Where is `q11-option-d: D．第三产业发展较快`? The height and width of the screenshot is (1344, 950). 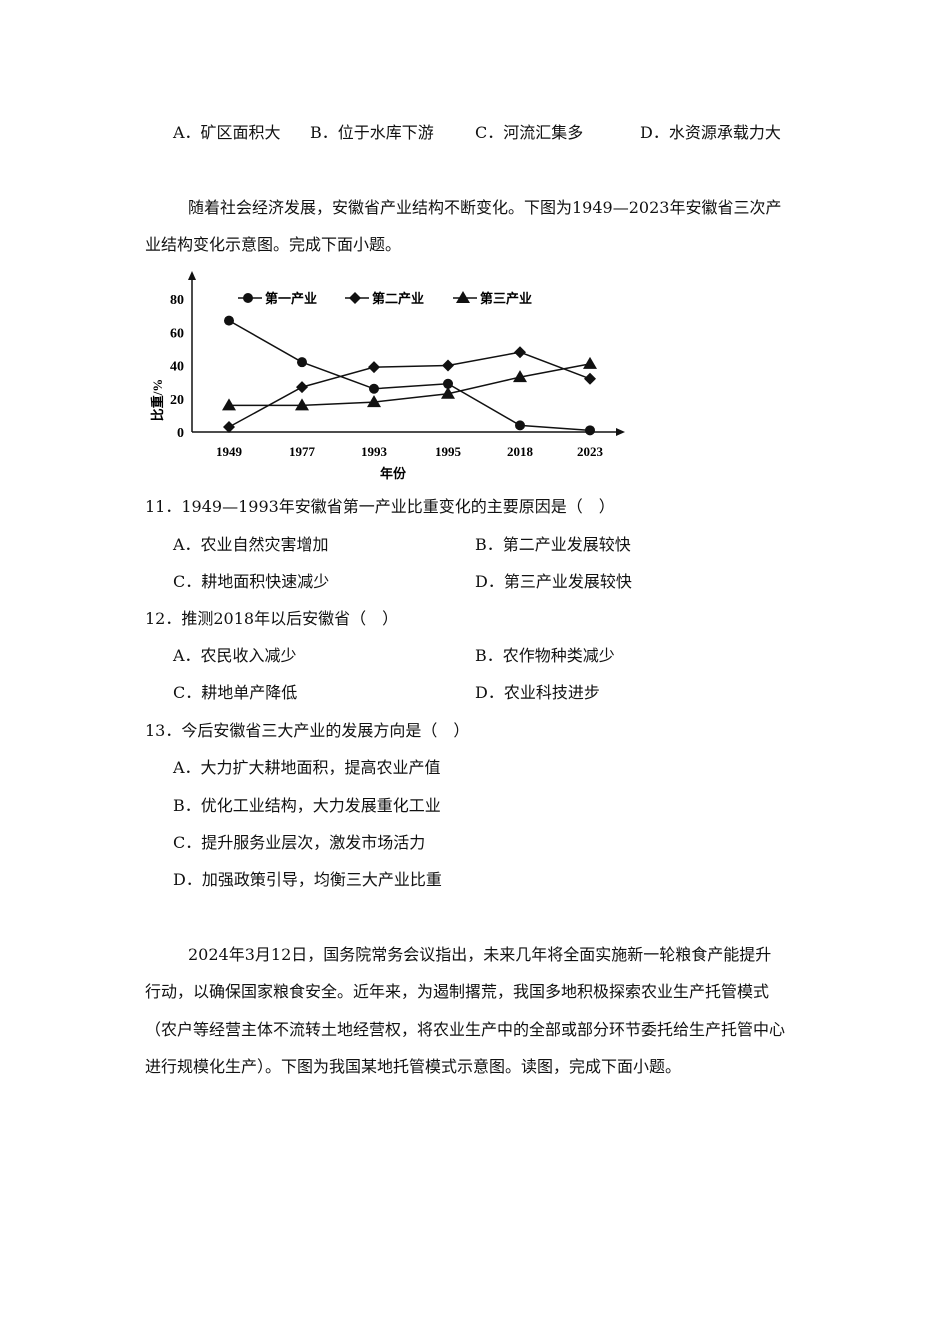 q11-option-d: D．第三产业发展较快 is located at coordinates (553, 581).